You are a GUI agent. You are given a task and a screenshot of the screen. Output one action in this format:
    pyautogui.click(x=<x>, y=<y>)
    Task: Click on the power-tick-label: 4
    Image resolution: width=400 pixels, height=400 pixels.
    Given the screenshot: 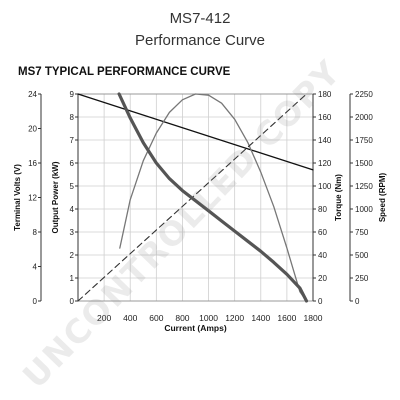 What is the action you would take?
    pyautogui.click(x=72, y=209)
    